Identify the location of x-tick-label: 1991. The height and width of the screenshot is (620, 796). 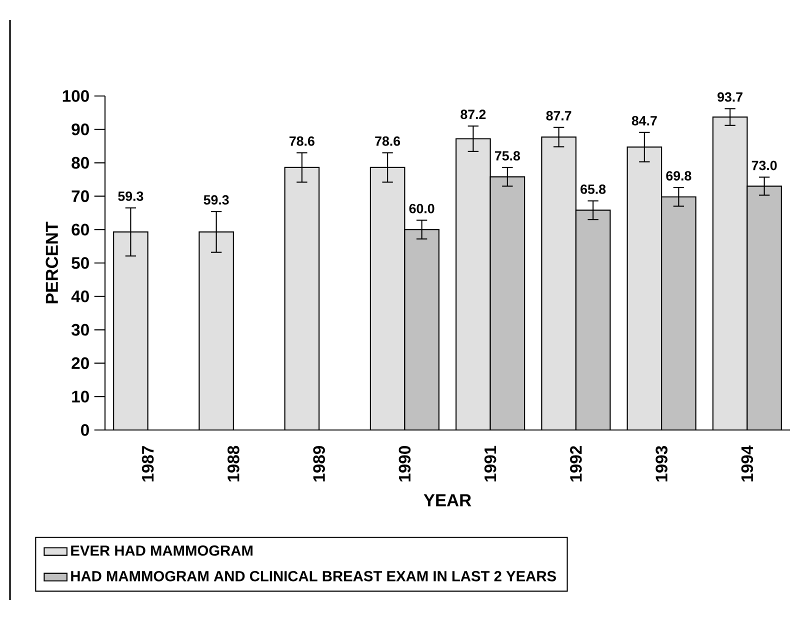
(490, 464).